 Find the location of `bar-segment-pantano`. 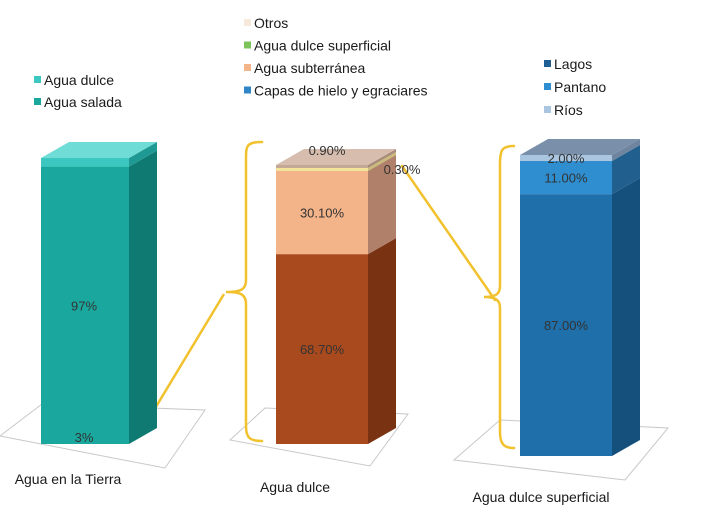

bar-segment-pantano is located at coordinates (566, 178).